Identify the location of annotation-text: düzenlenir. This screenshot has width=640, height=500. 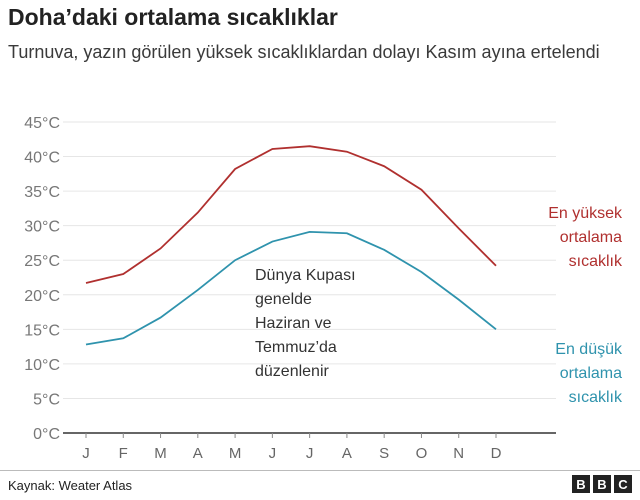
(292, 371).